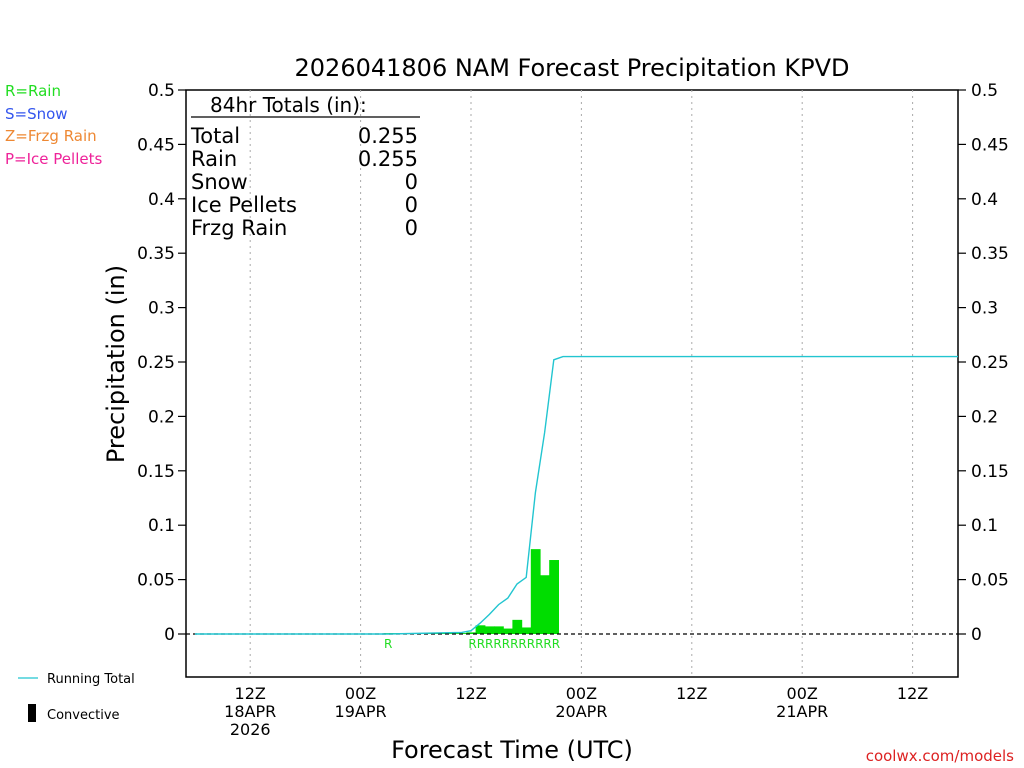 This screenshot has width=1024, height=768. Describe the element at coordinates (33, 91) in the screenshot. I see `legend-rain: R=Rain` at that location.